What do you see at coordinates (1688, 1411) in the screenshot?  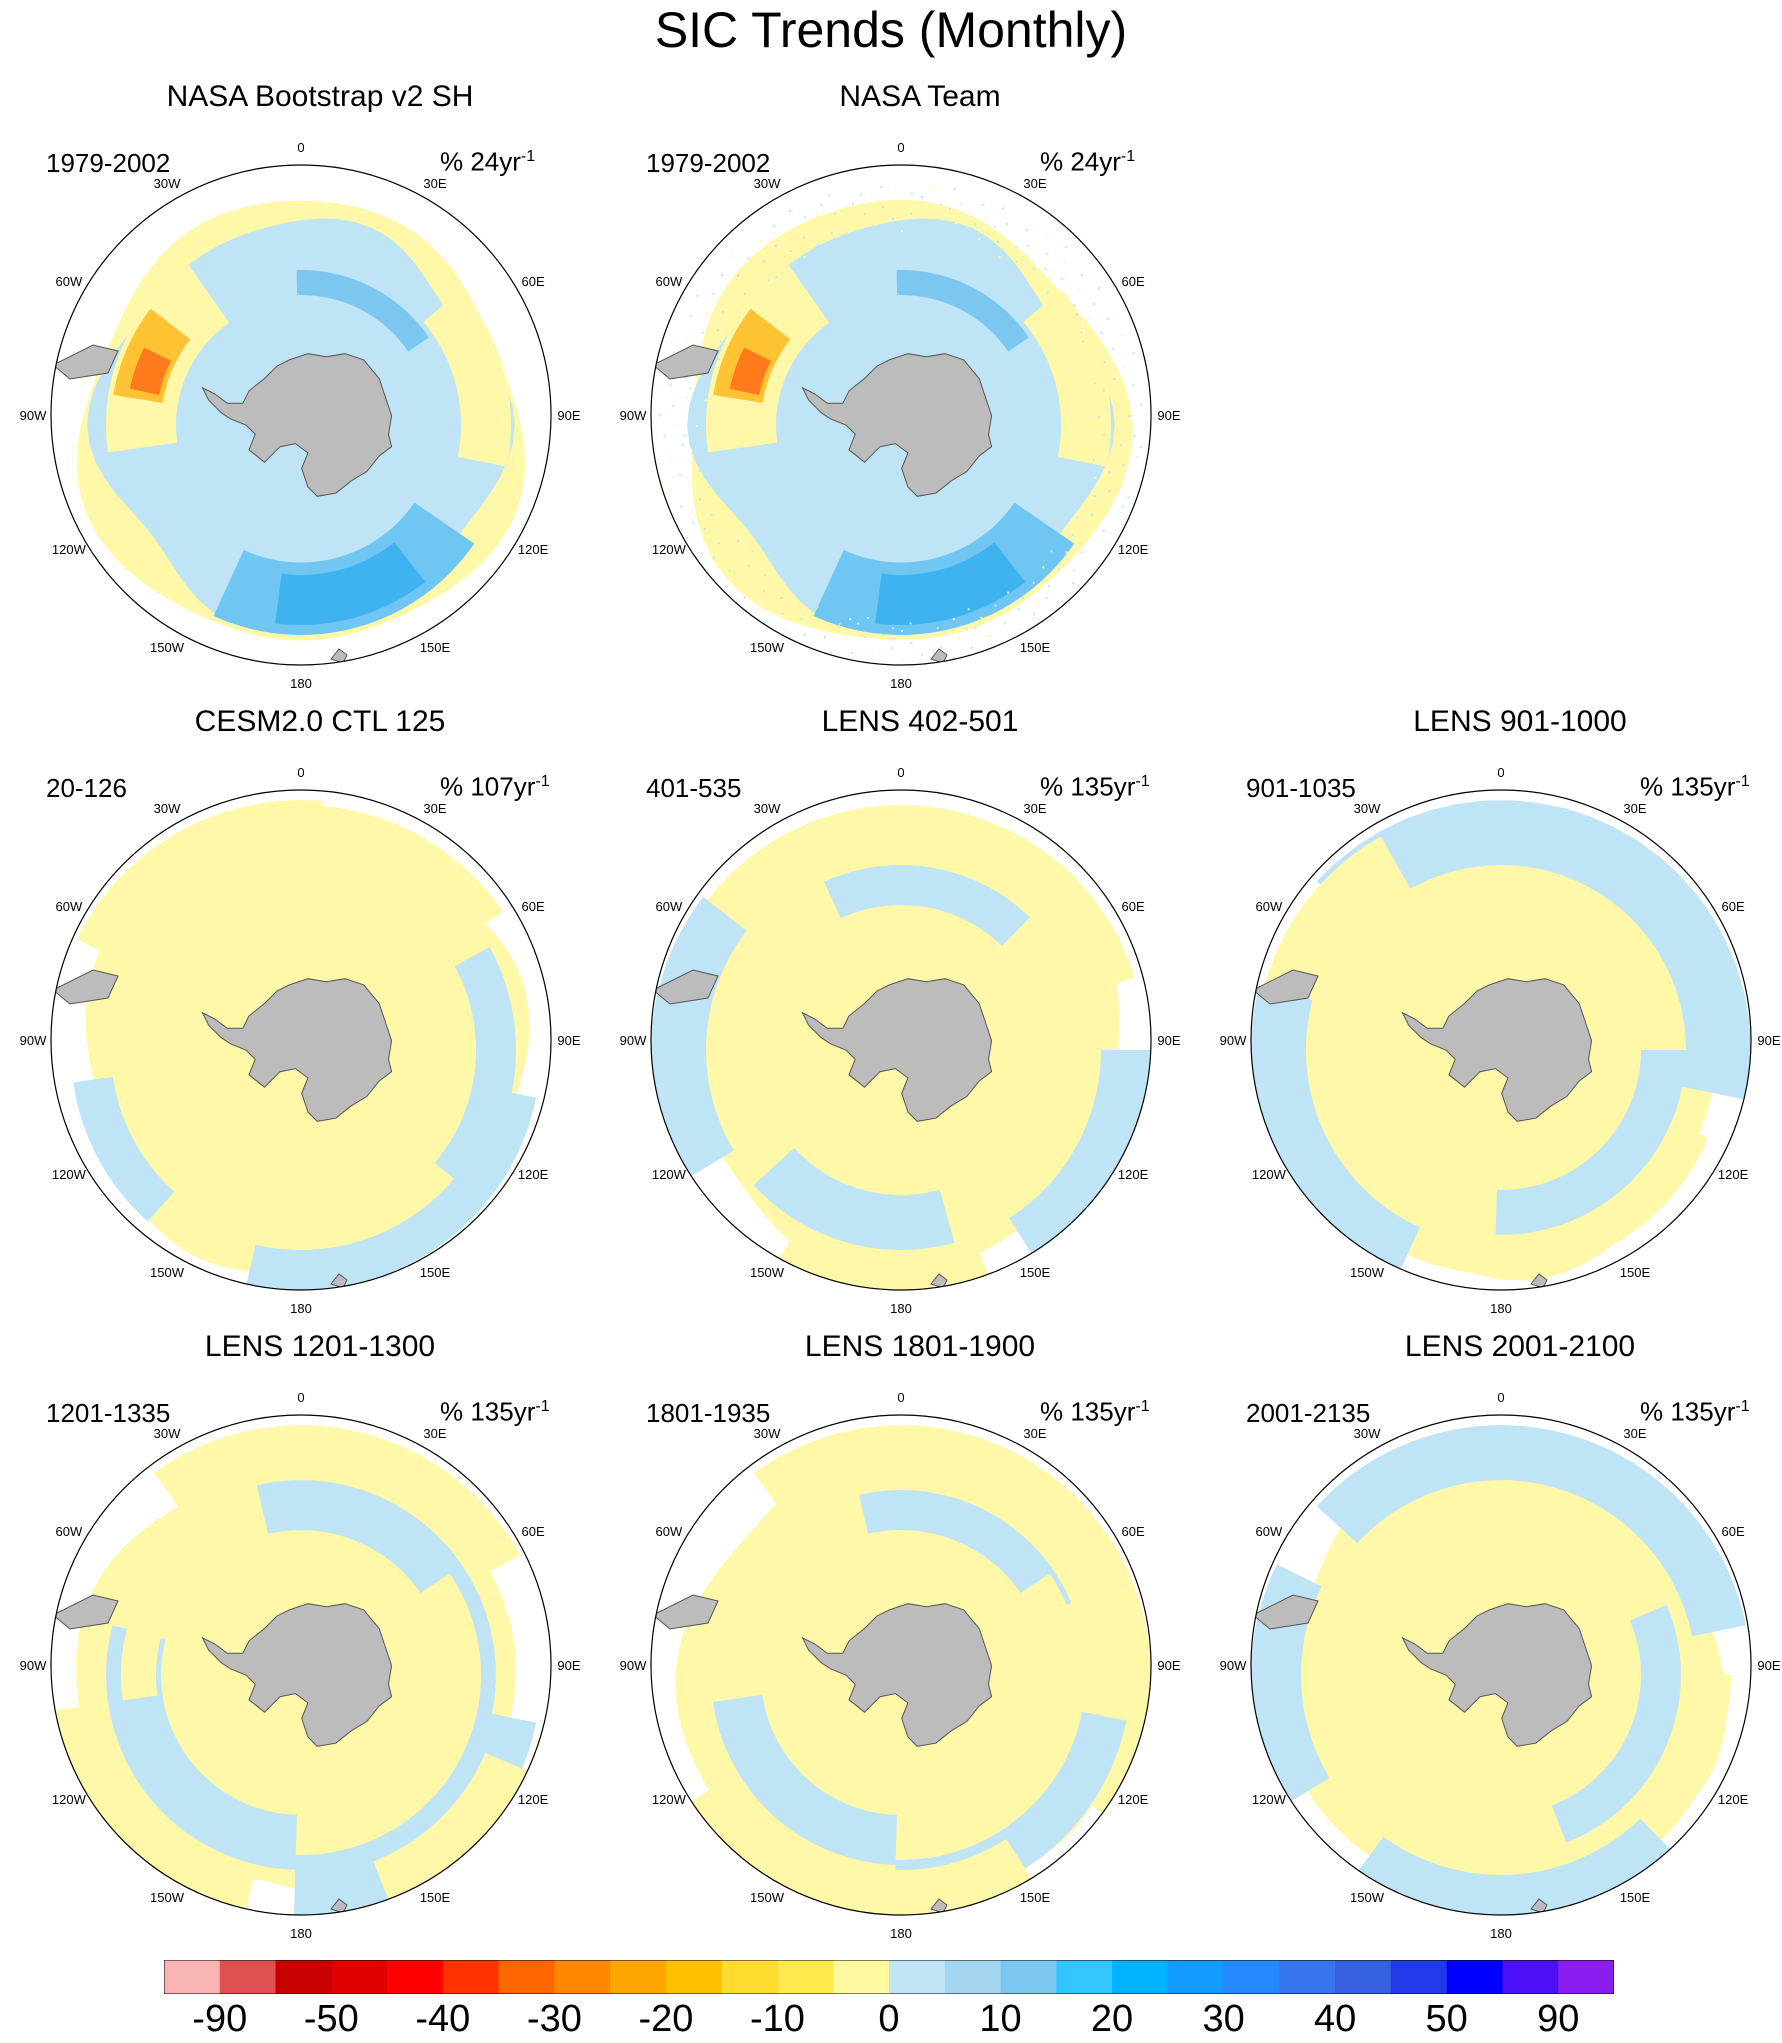 I see `units-text: % 135yr` at bounding box center [1688, 1411].